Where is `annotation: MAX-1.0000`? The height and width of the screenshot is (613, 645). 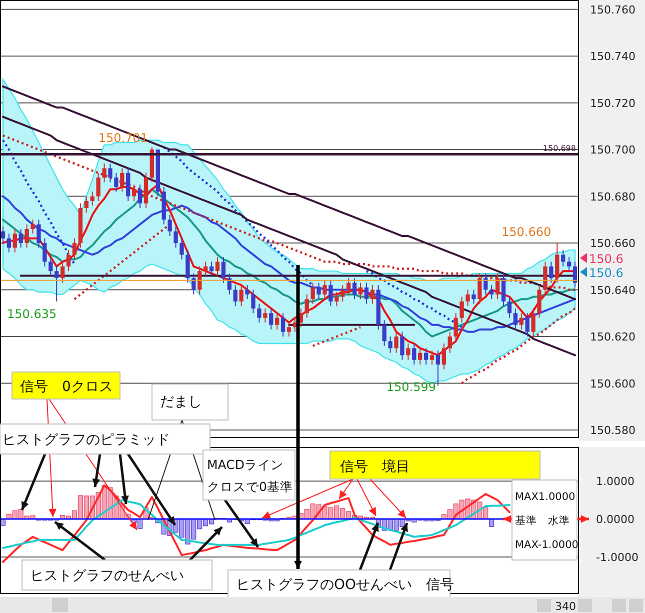
annotation: MAX-1.0000 is located at coordinates (546, 545).